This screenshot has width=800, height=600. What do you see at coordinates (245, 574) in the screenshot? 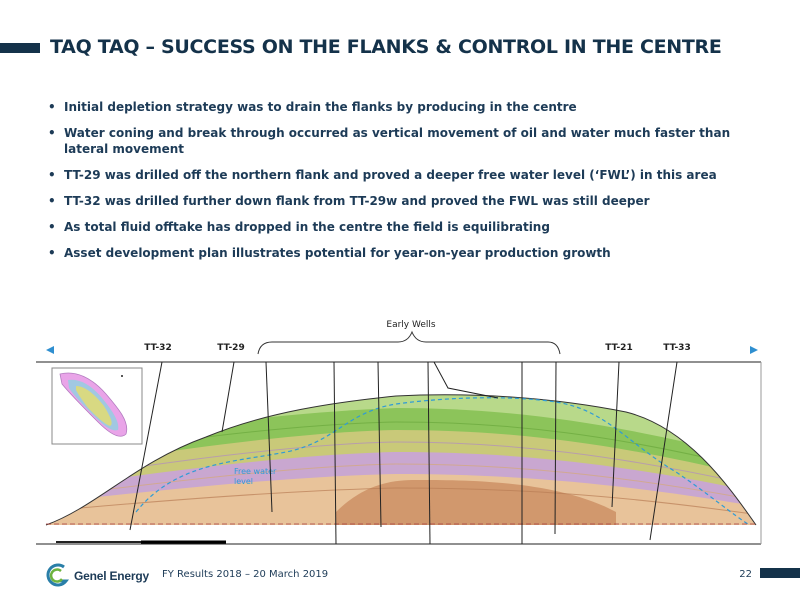
I see `footer-event: FY Results 2018 – 20 March 2019` at bounding box center [245, 574].